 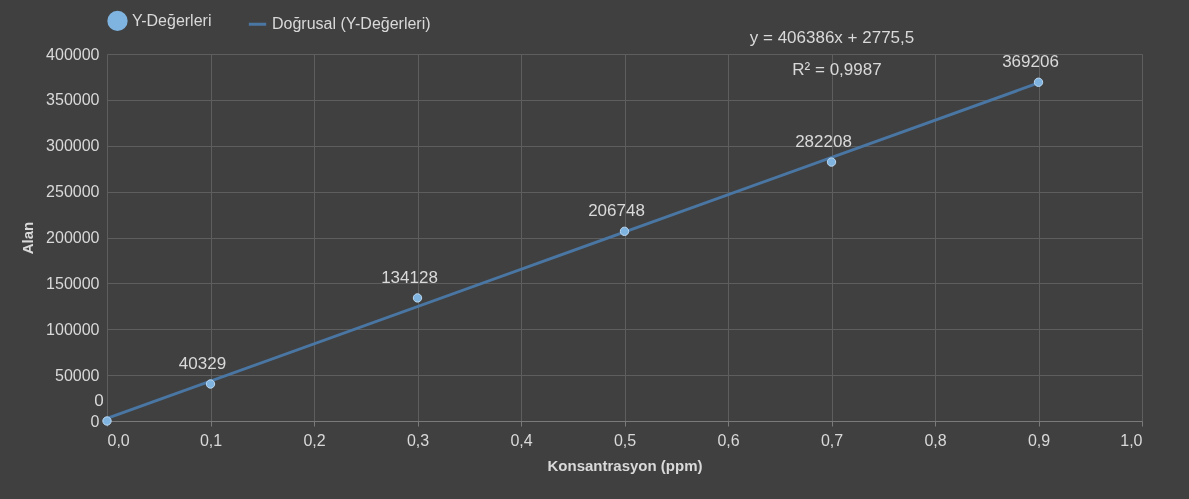 I want to click on y-tick-label: 400000, so click(x=73, y=54).